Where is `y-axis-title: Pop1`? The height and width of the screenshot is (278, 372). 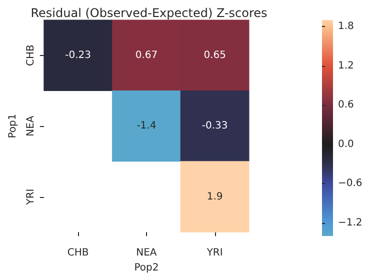
y-axis-title: Pop1 is located at coordinates (13, 126).